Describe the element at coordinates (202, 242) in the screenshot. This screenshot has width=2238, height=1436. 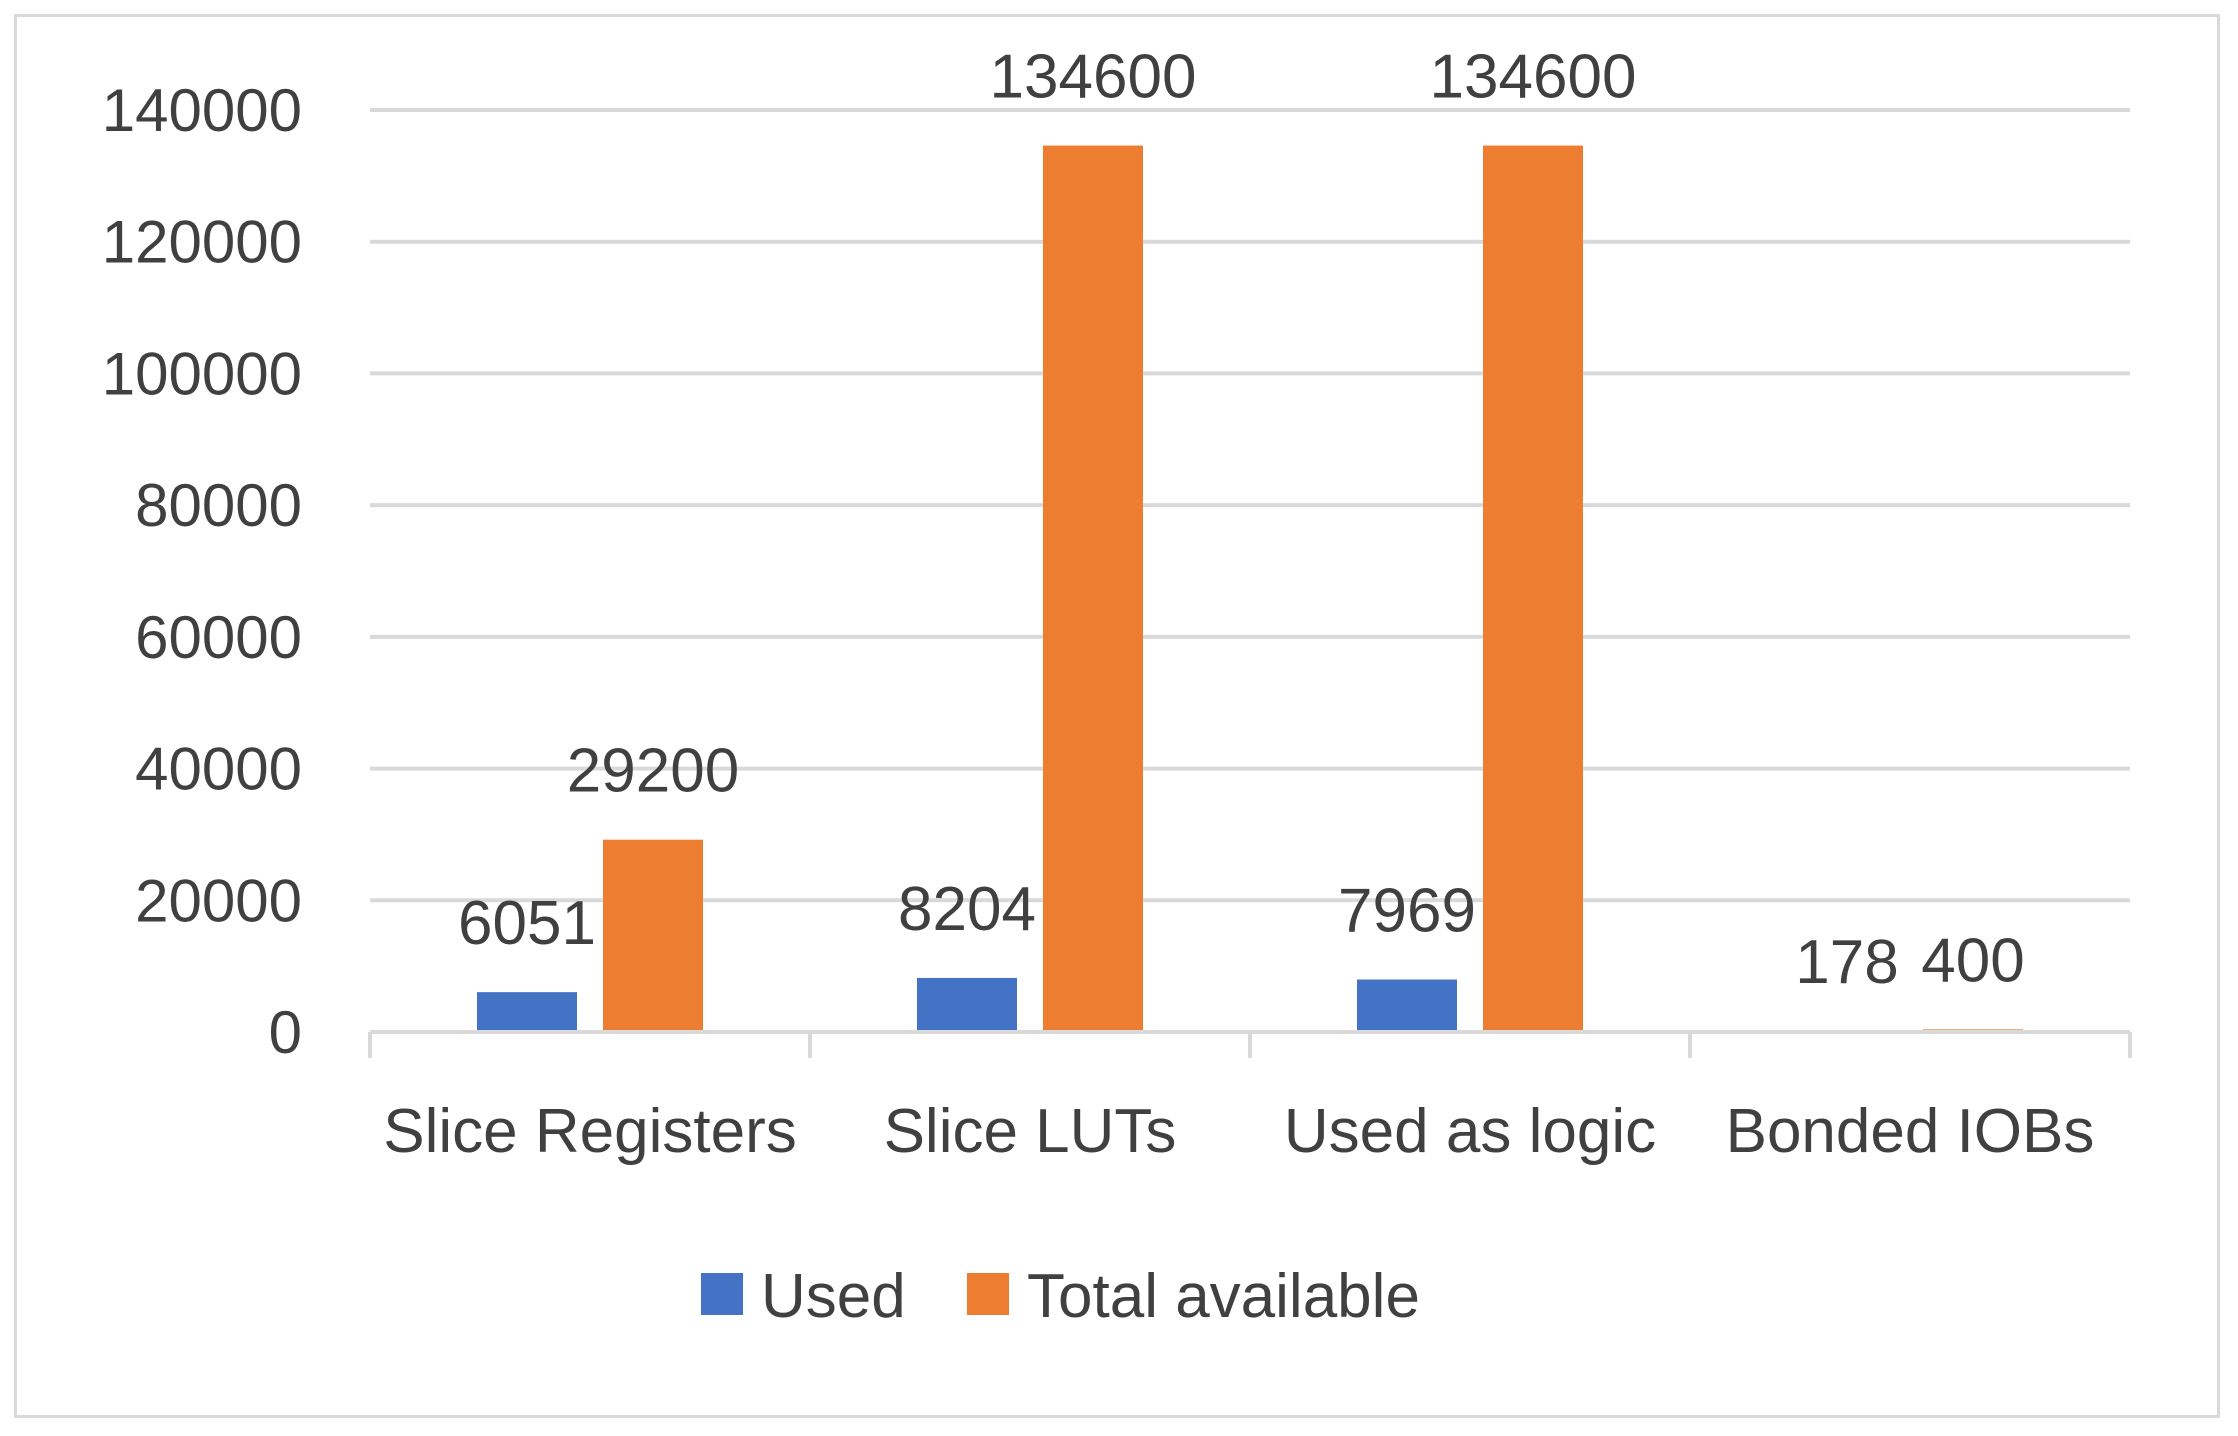
I see `y-tick-label: 120000` at that location.